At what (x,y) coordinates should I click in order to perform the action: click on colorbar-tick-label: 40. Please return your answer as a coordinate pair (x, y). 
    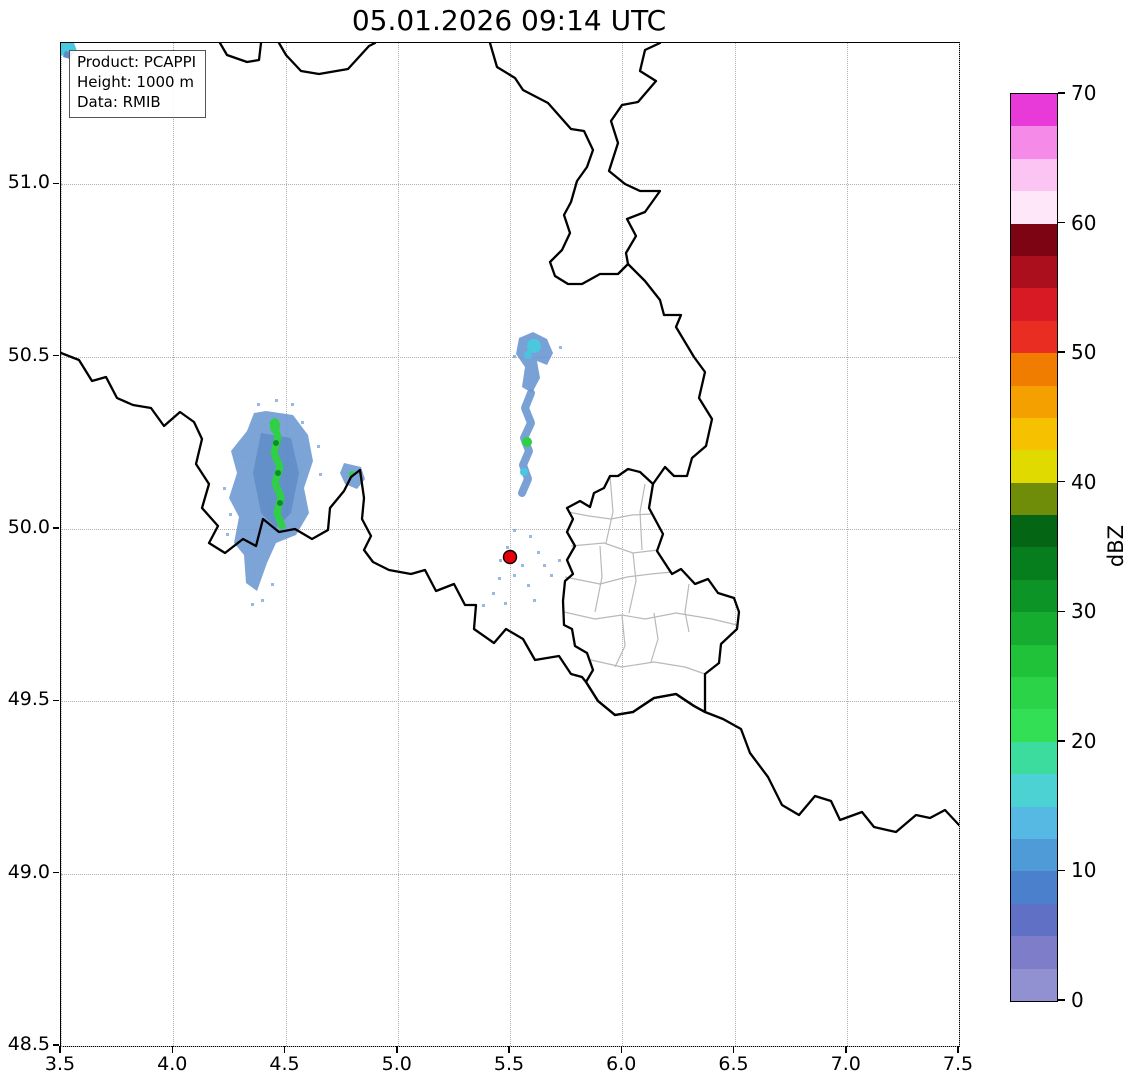
    Looking at the image, I should click on (1084, 481).